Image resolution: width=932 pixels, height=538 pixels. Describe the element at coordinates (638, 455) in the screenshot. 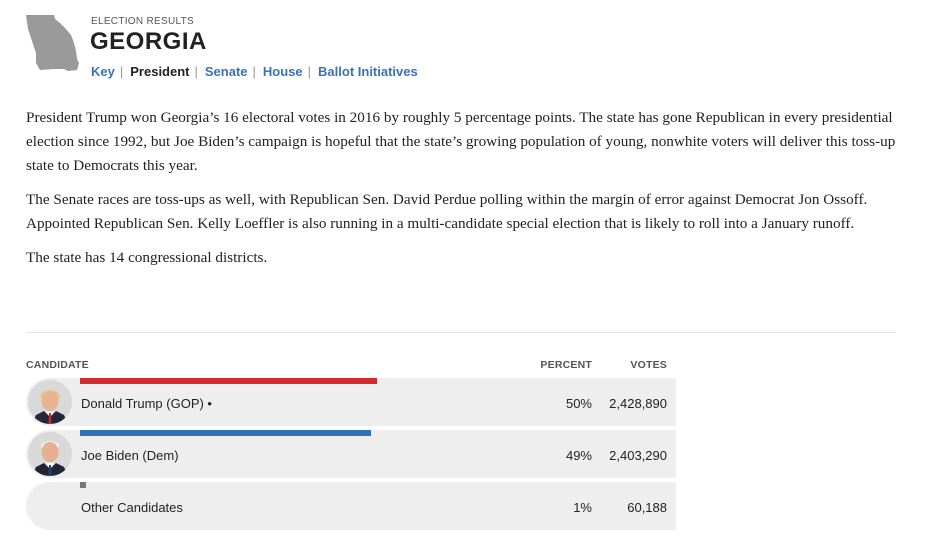

I see `candidate-votes: 2,403,290` at that location.